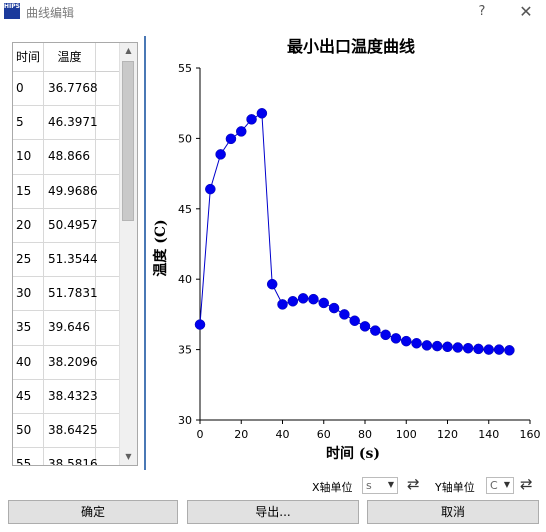 This screenshot has width=546, height=532. I want to click on y-unit-select: C ▼, so click(500, 485).